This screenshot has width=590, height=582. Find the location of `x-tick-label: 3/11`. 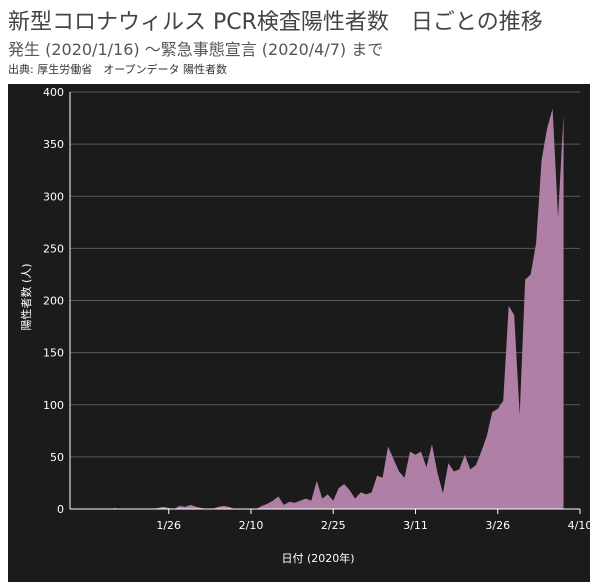

x-tick-label: 3/11 is located at coordinates (415, 525).